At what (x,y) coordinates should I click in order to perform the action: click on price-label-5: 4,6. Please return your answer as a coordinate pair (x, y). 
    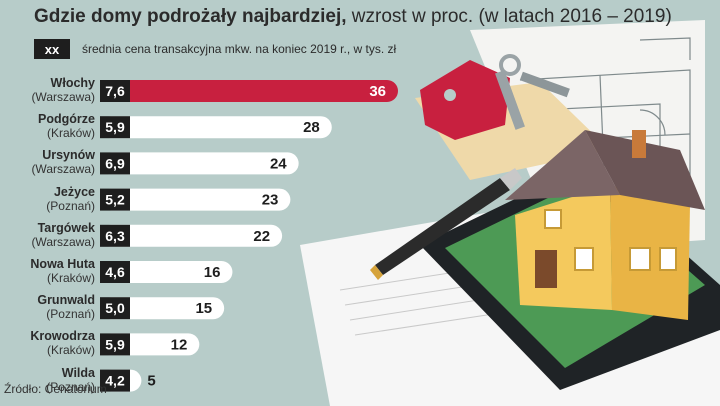
    Looking at the image, I should click on (115, 272).